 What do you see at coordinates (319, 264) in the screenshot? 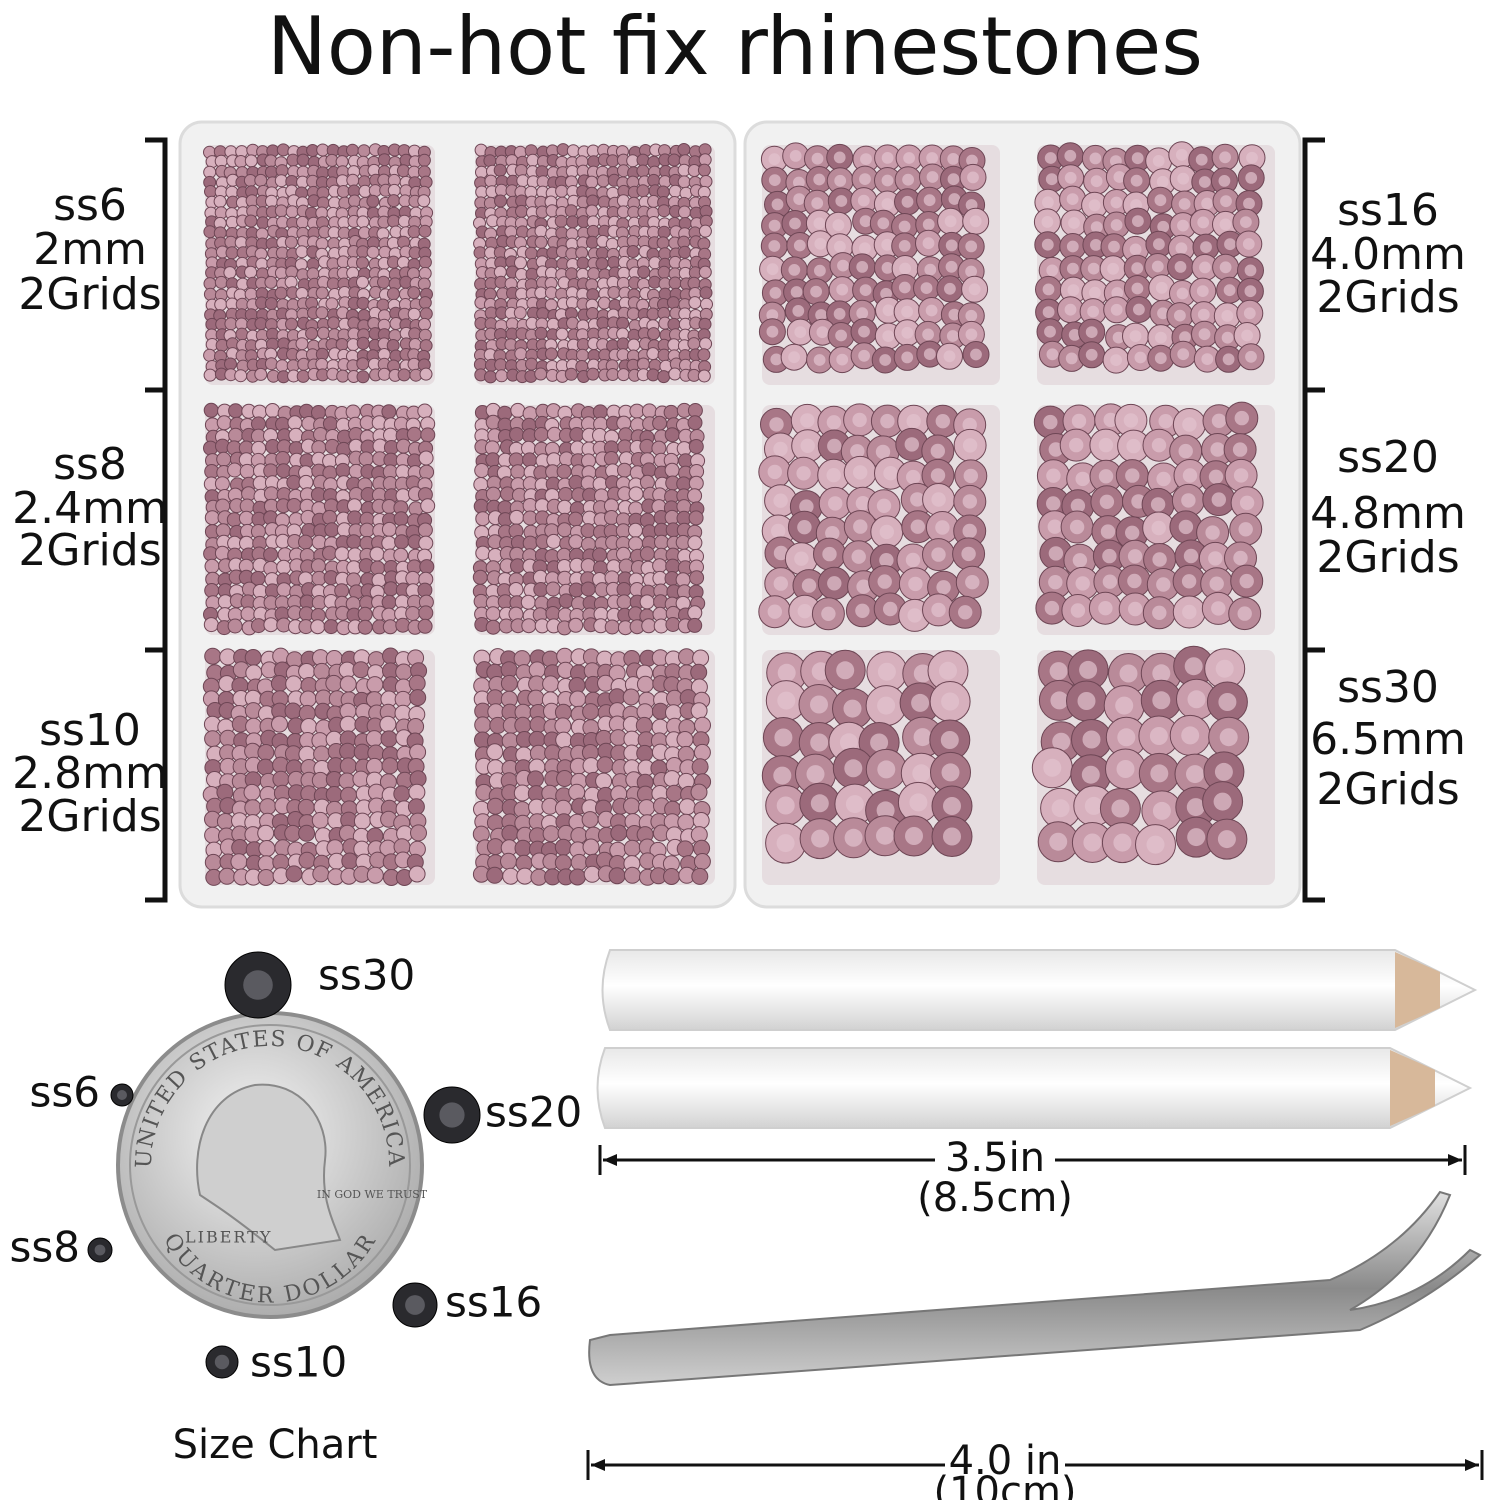
I see `compartment` at bounding box center [319, 264].